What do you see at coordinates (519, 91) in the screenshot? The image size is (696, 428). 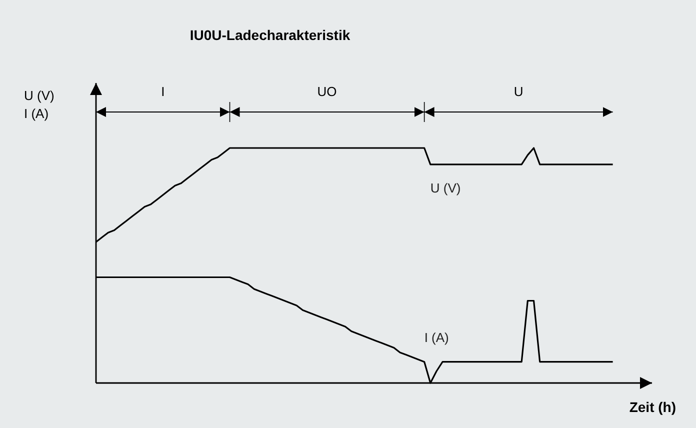 I see `text: U` at bounding box center [519, 91].